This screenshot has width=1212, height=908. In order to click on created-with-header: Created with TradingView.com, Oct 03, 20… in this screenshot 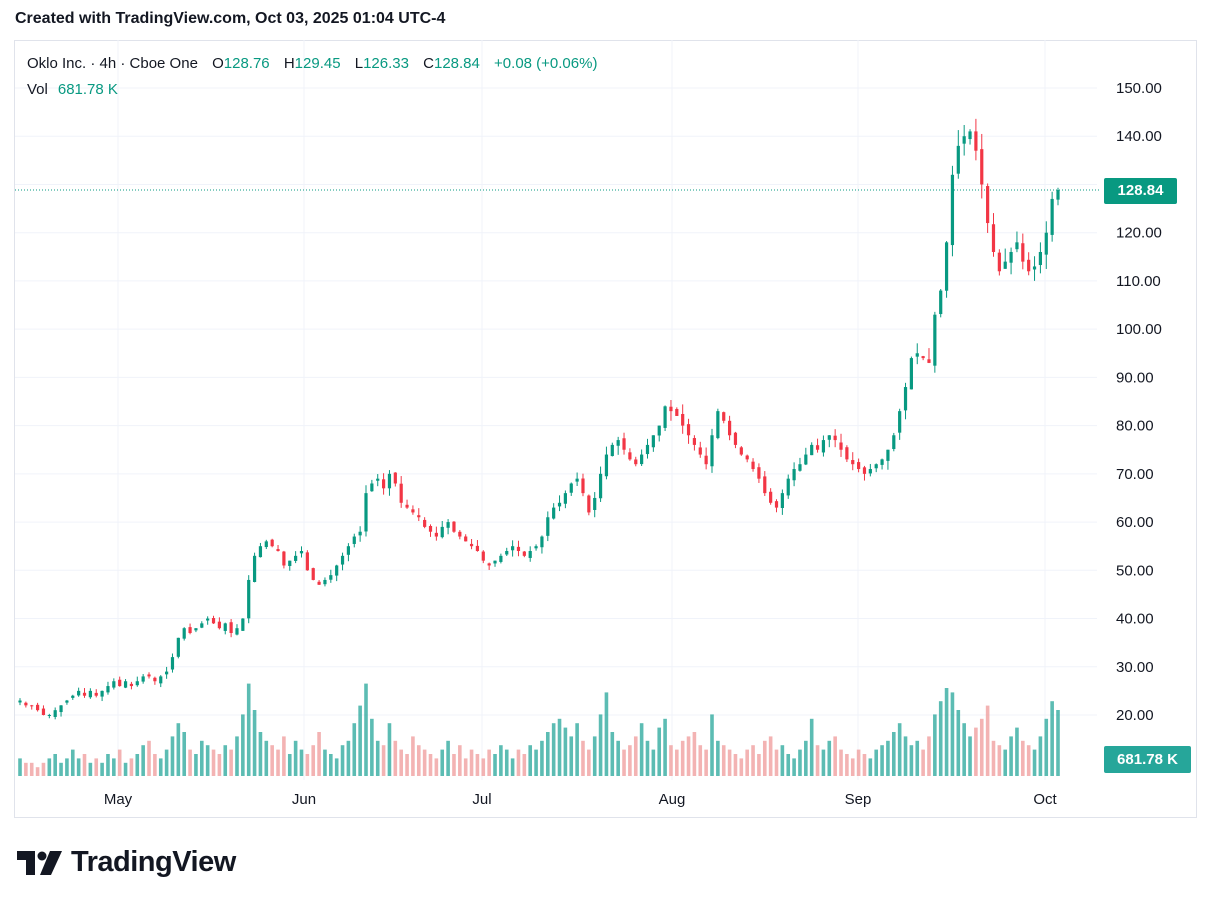, I will do `click(230, 18)`.